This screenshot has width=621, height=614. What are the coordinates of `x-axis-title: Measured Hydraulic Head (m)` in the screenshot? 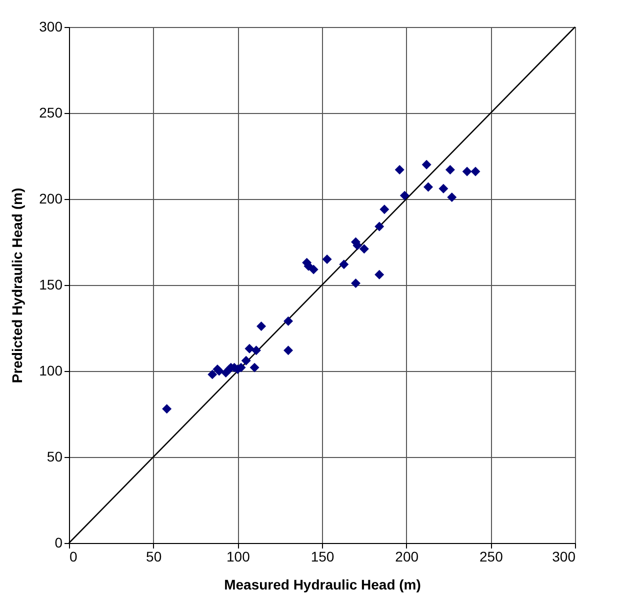 It's located at (322, 584).